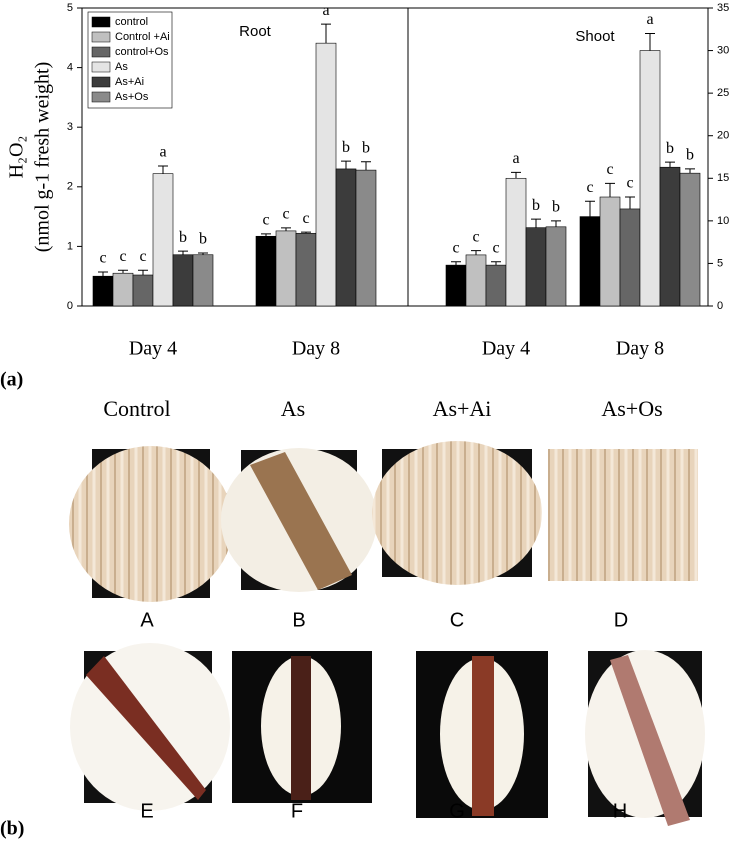 This screenshot has width=749, height=856. What do you see at coordinates (623, 515) in the screenshot?
I see `micrograph` at bounding box center [623, 515].